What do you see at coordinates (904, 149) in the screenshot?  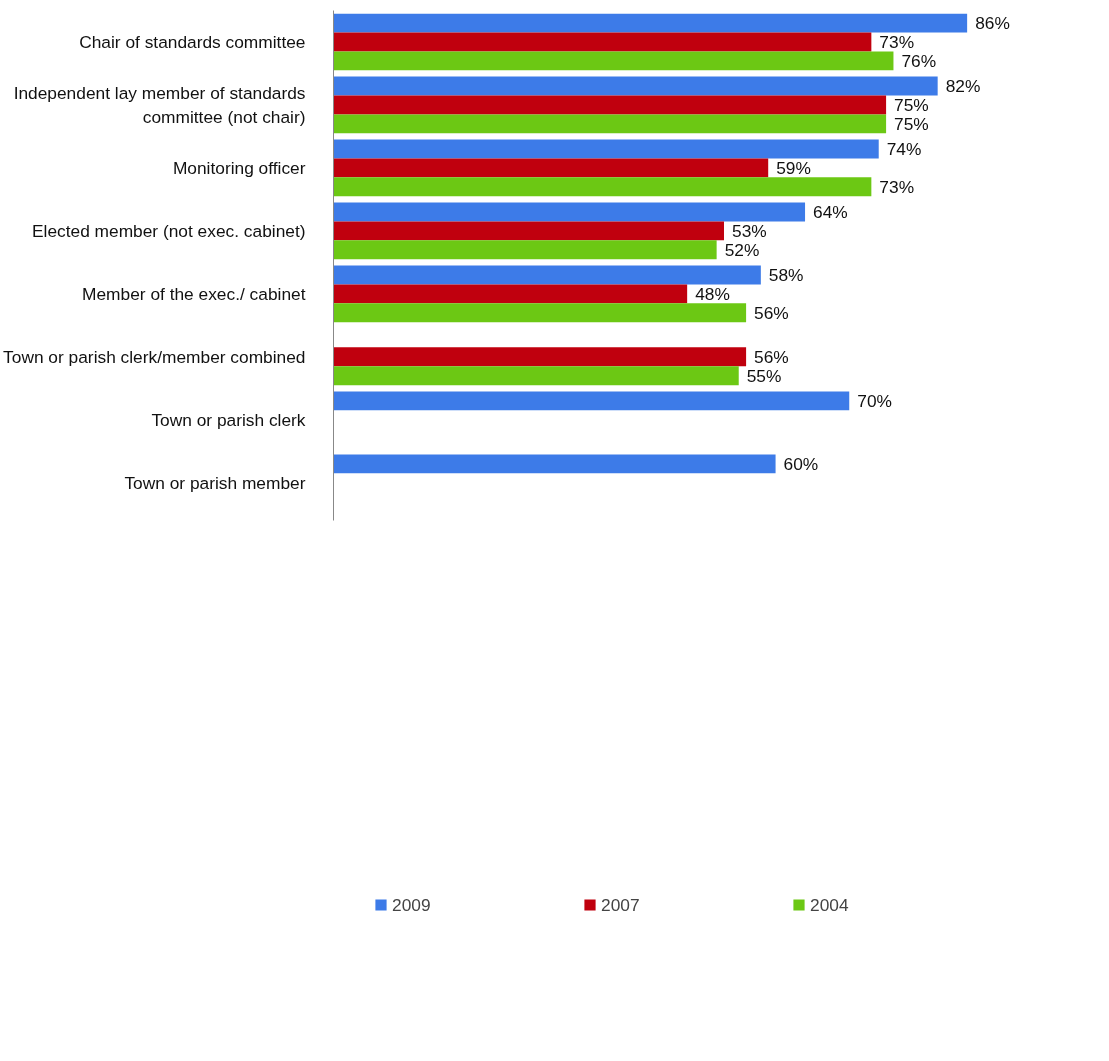 I see `data-label: 74%` at bounding box center [904, 149].